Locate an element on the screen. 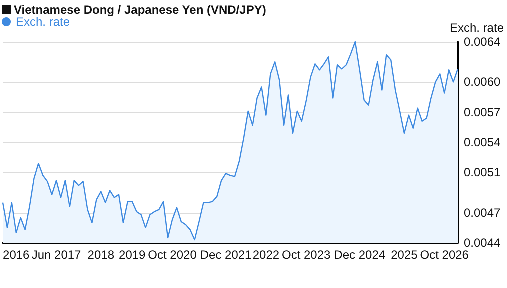 Image resolution: width=507 pixels, height=288 pixels. y-tick-label: 0.0051 is located at coordinates (483, 173).